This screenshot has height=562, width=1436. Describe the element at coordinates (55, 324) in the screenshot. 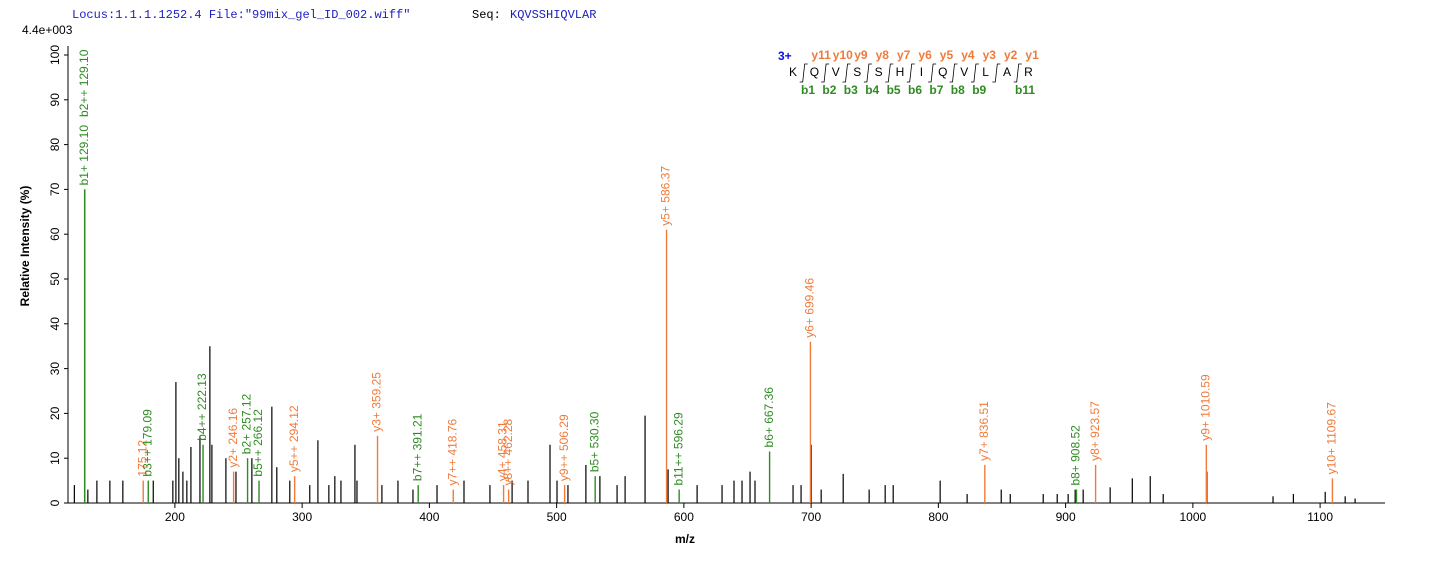

I see `y-tick-label: 40` at that location.